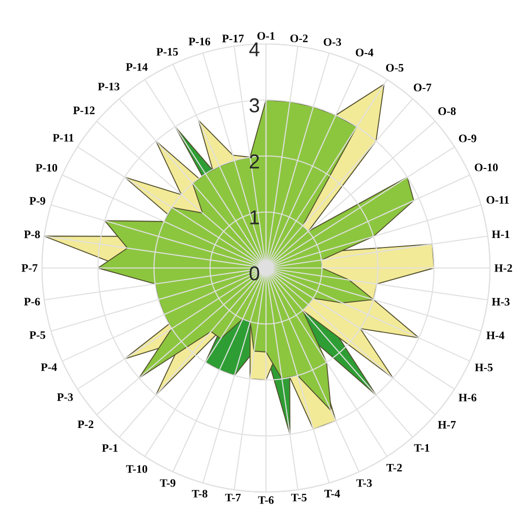  Describe the element at coordinates (333, 42) in the screenshot. I see `spoke-label: O-3` at that location.